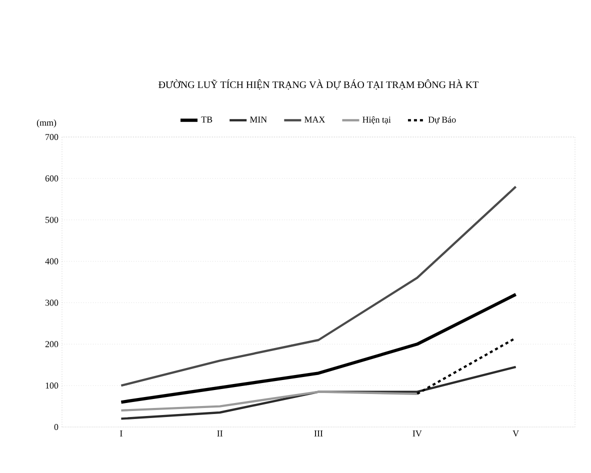 Image resolution: width=591 pixels, height=473 pixels. Describe the element at coordinates (51, 178) in the screenshot. I see `y-tick-label: 600` at that location.